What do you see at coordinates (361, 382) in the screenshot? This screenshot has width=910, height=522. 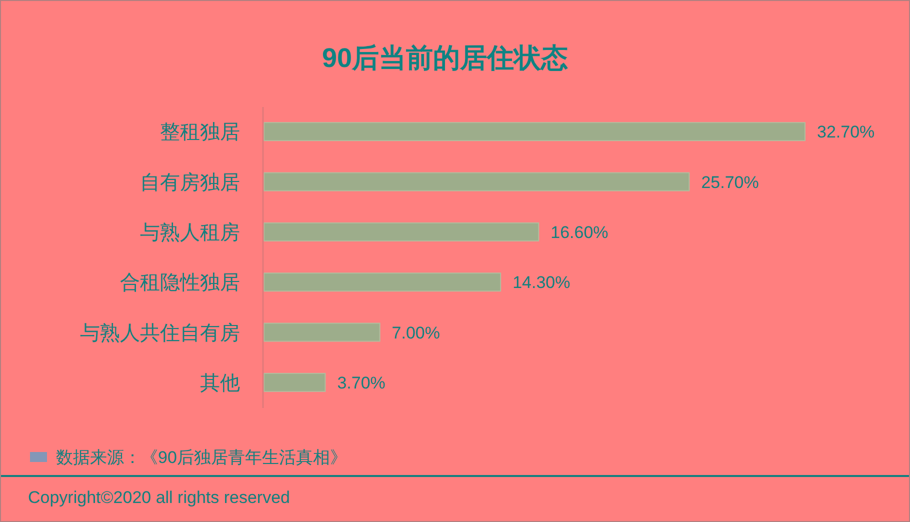 I see `value-label: 3.70%` at bounding box center [361, 382].